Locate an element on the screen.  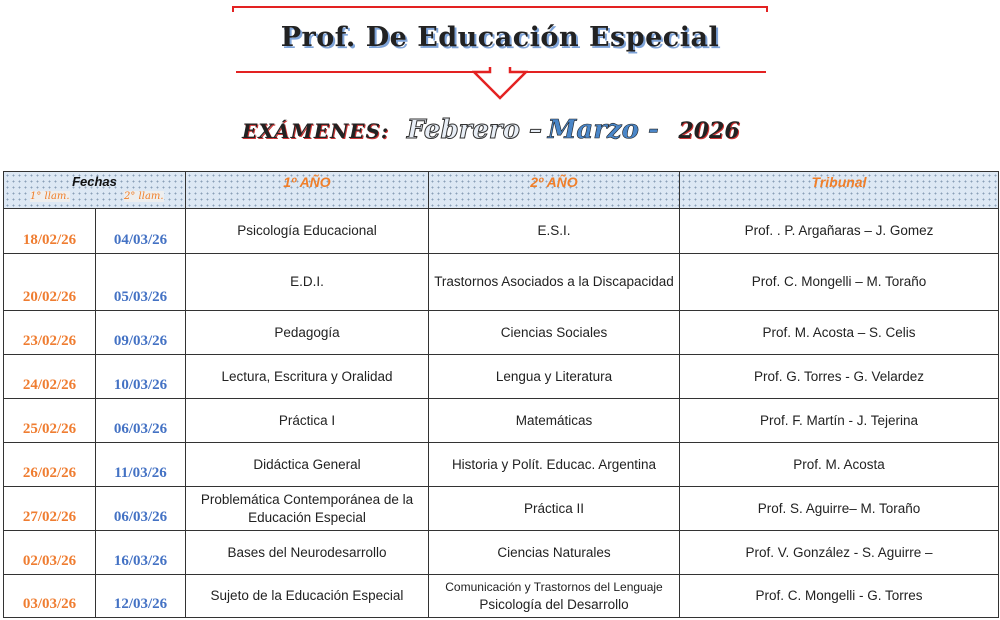
tribunal-cell: Prof. . P. Argañaras – J. Gomez is located at coordinates (839, 231).